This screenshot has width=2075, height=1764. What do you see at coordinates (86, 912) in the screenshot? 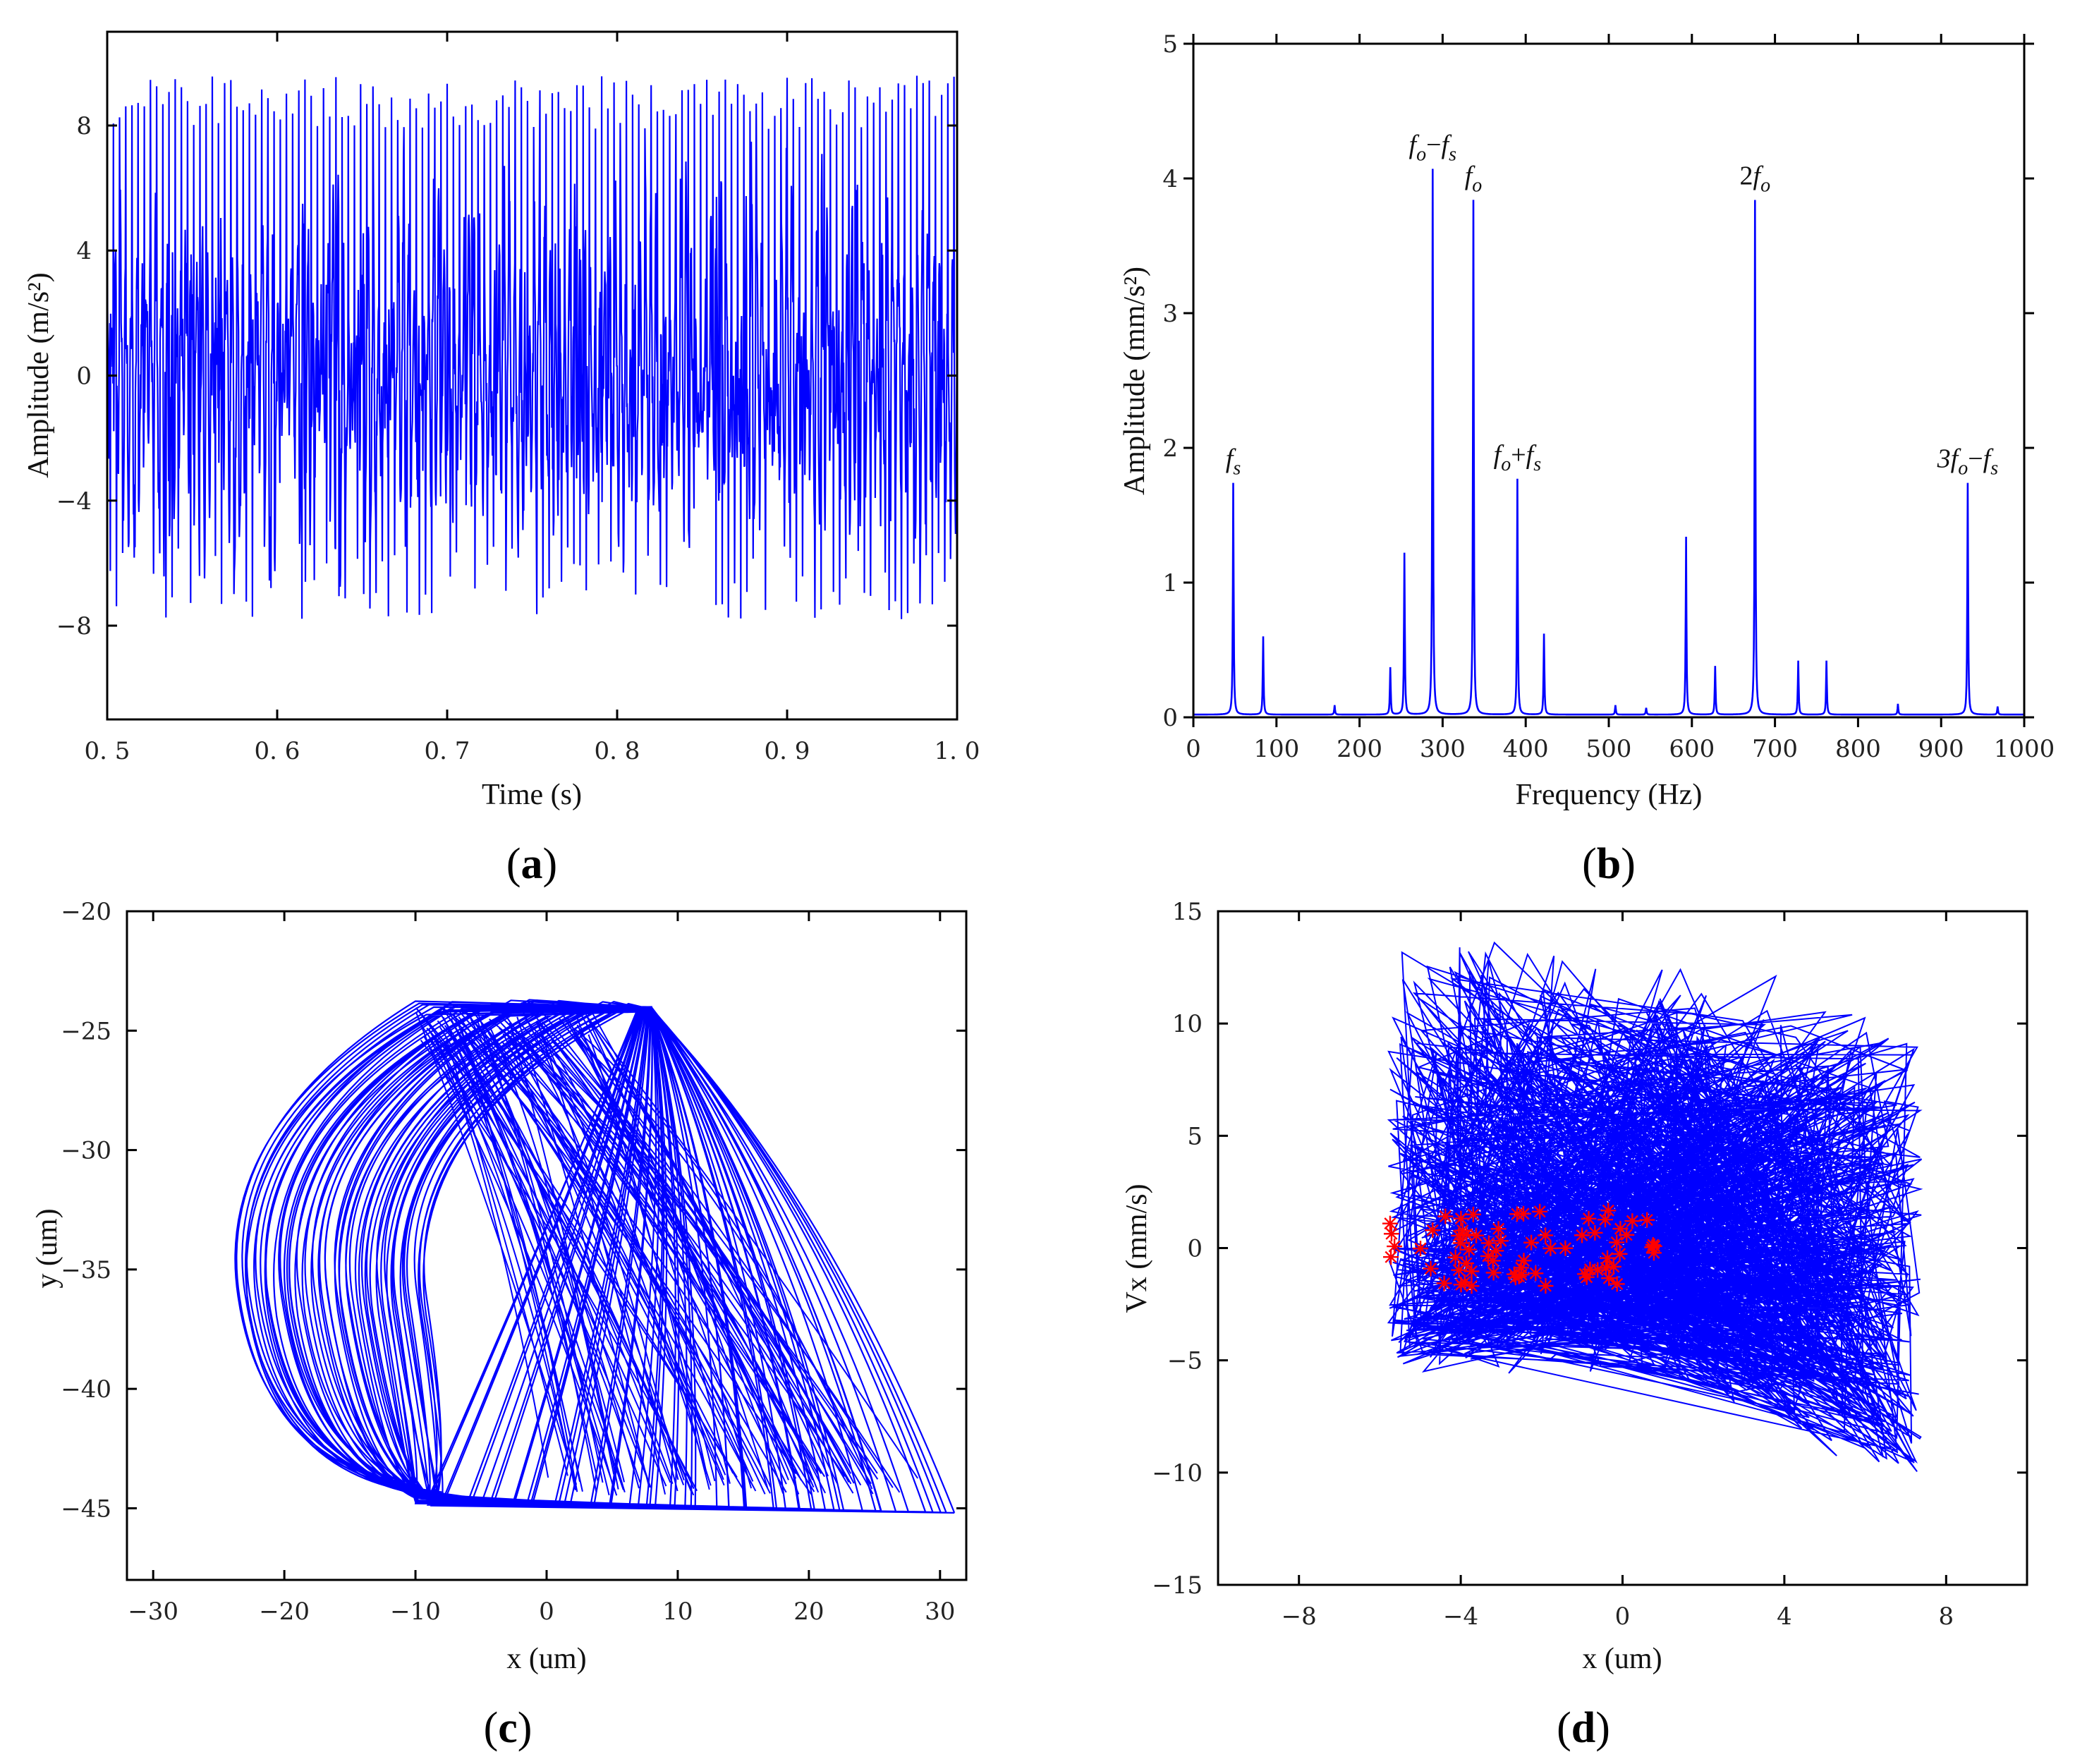
I see `y-tick-label: −20` at bounding box center [86, 912].